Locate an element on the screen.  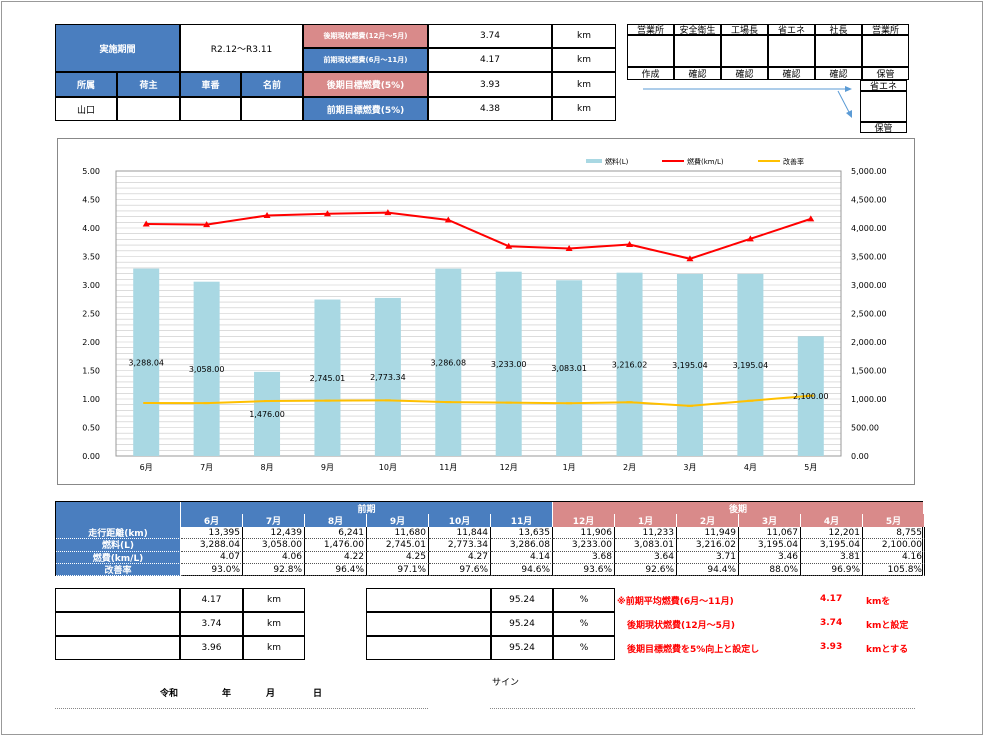
date-month: 月 is located at coordinates (271, 694).